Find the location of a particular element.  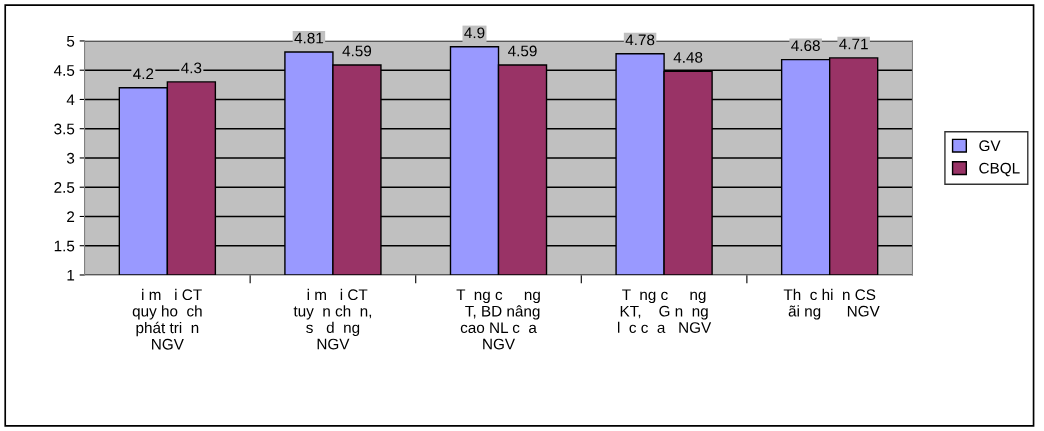

y-tick-label: 2.5 is located at coordinates (64, 187).